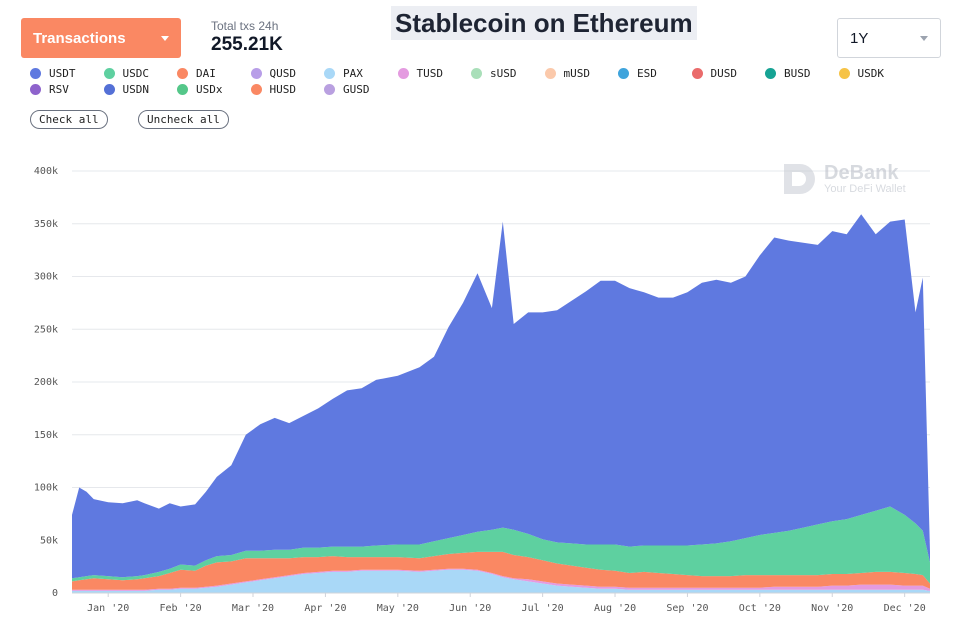 This screenshot has height=632, width=958. Describe the element at coordinates (79, 38) in the screenshot. I see `metric-dropdown-label: Transactions` at that location.